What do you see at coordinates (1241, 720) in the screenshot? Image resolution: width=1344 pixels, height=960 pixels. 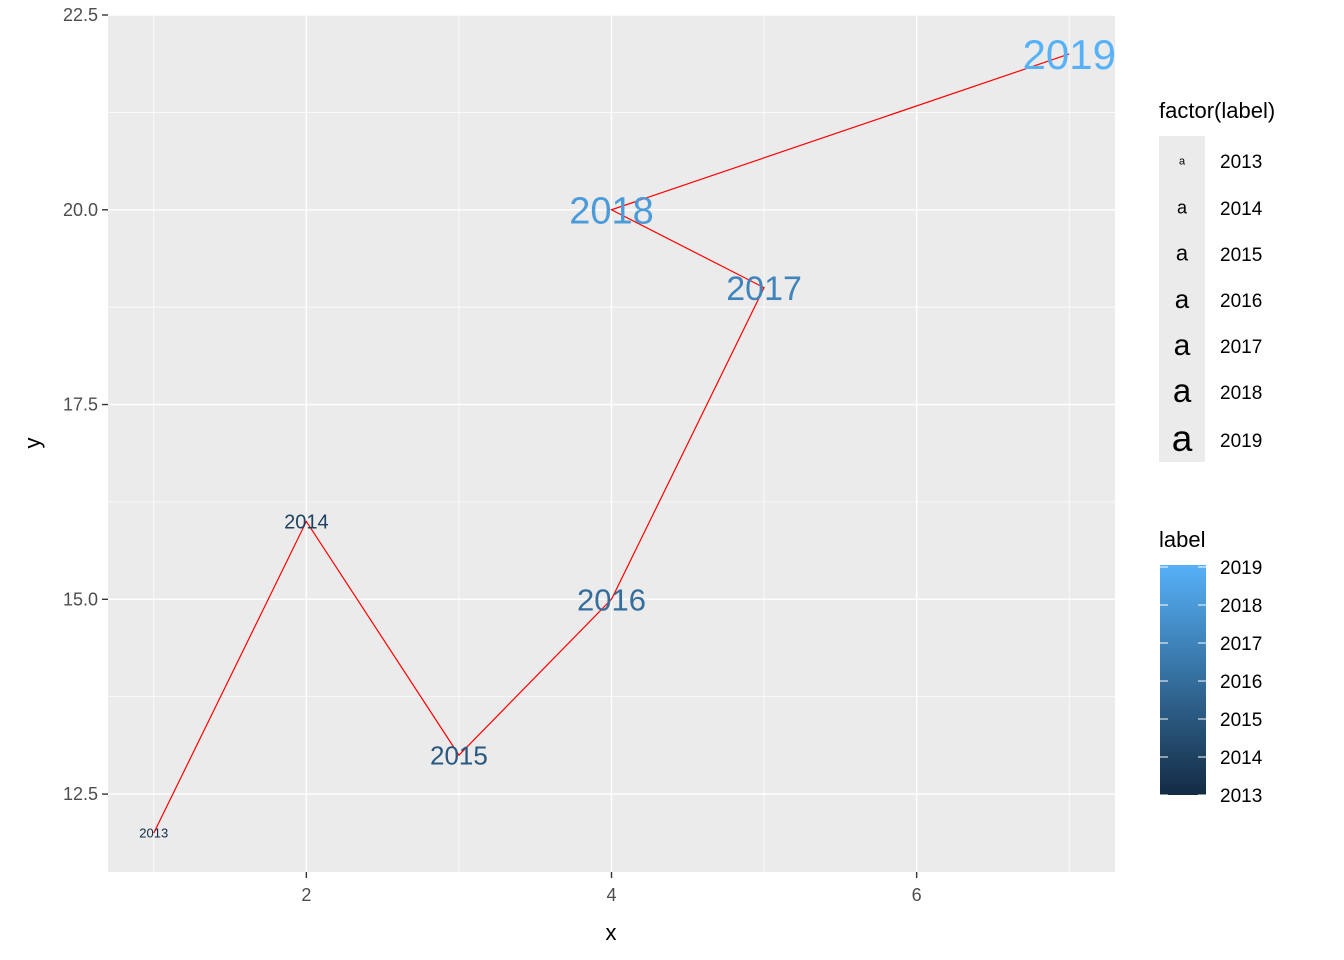 I see `legend-color-label: 2015` at bounding box center [1241, 720].